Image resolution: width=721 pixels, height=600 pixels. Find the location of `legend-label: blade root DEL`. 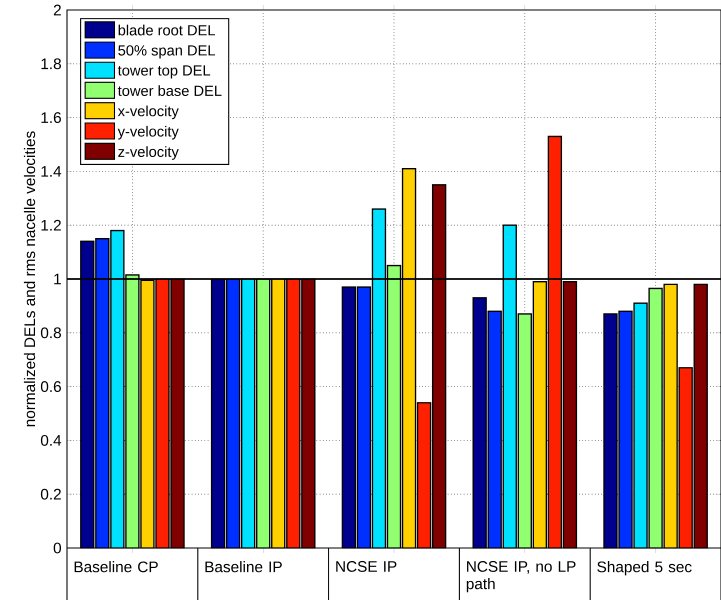

legend-label: blade root DEL is located at coordinates (167, 30).